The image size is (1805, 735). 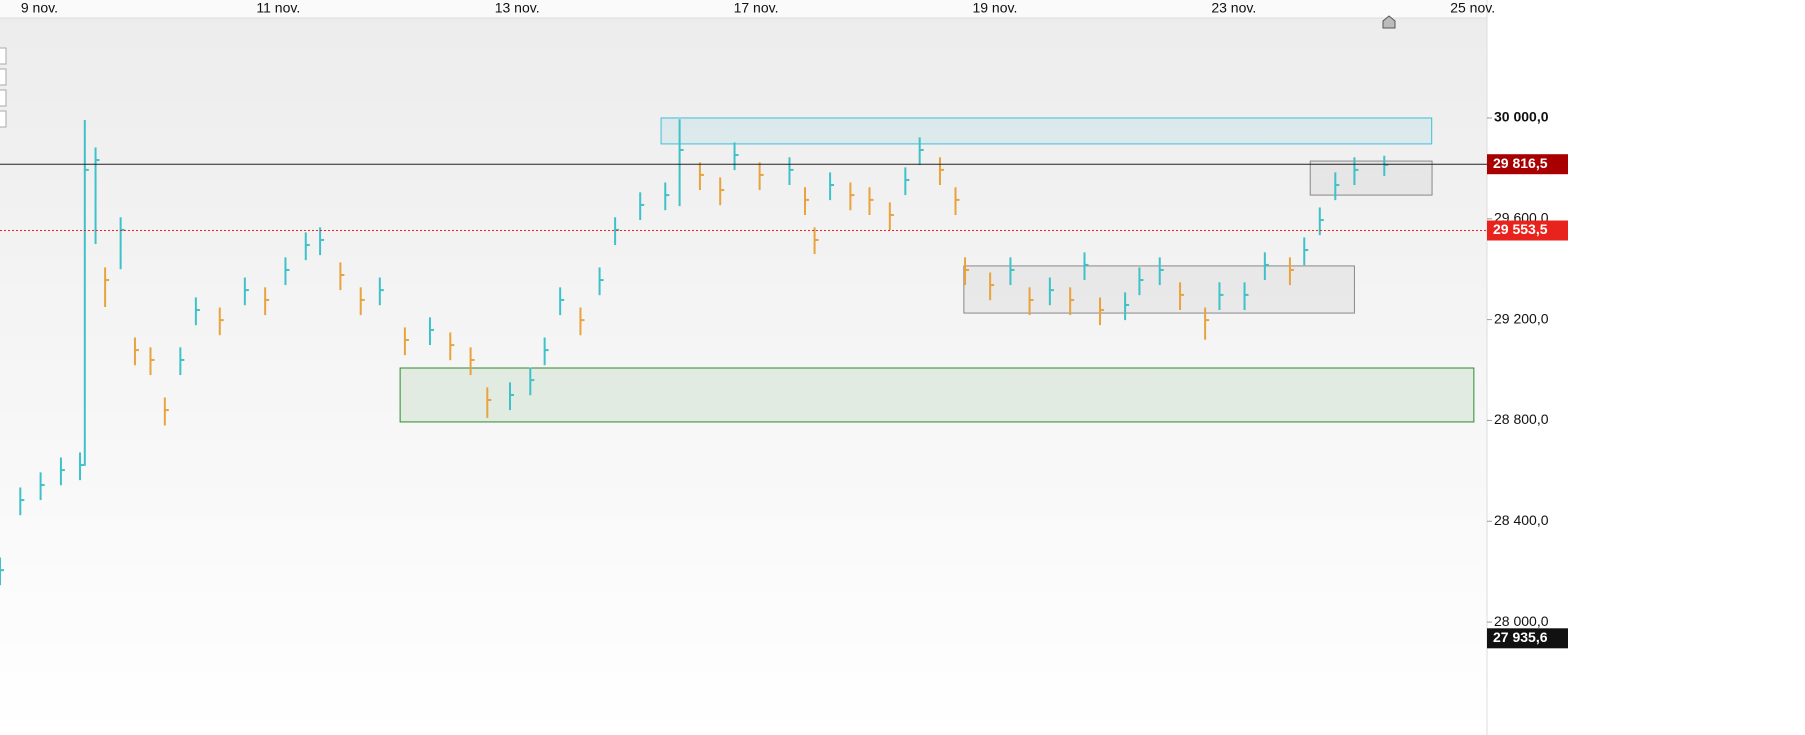 What do you see at coordinates (1472, 8) in the screenshot?
I see `x-tick-label: 25 nov.` at bounding box center [1472, 8].